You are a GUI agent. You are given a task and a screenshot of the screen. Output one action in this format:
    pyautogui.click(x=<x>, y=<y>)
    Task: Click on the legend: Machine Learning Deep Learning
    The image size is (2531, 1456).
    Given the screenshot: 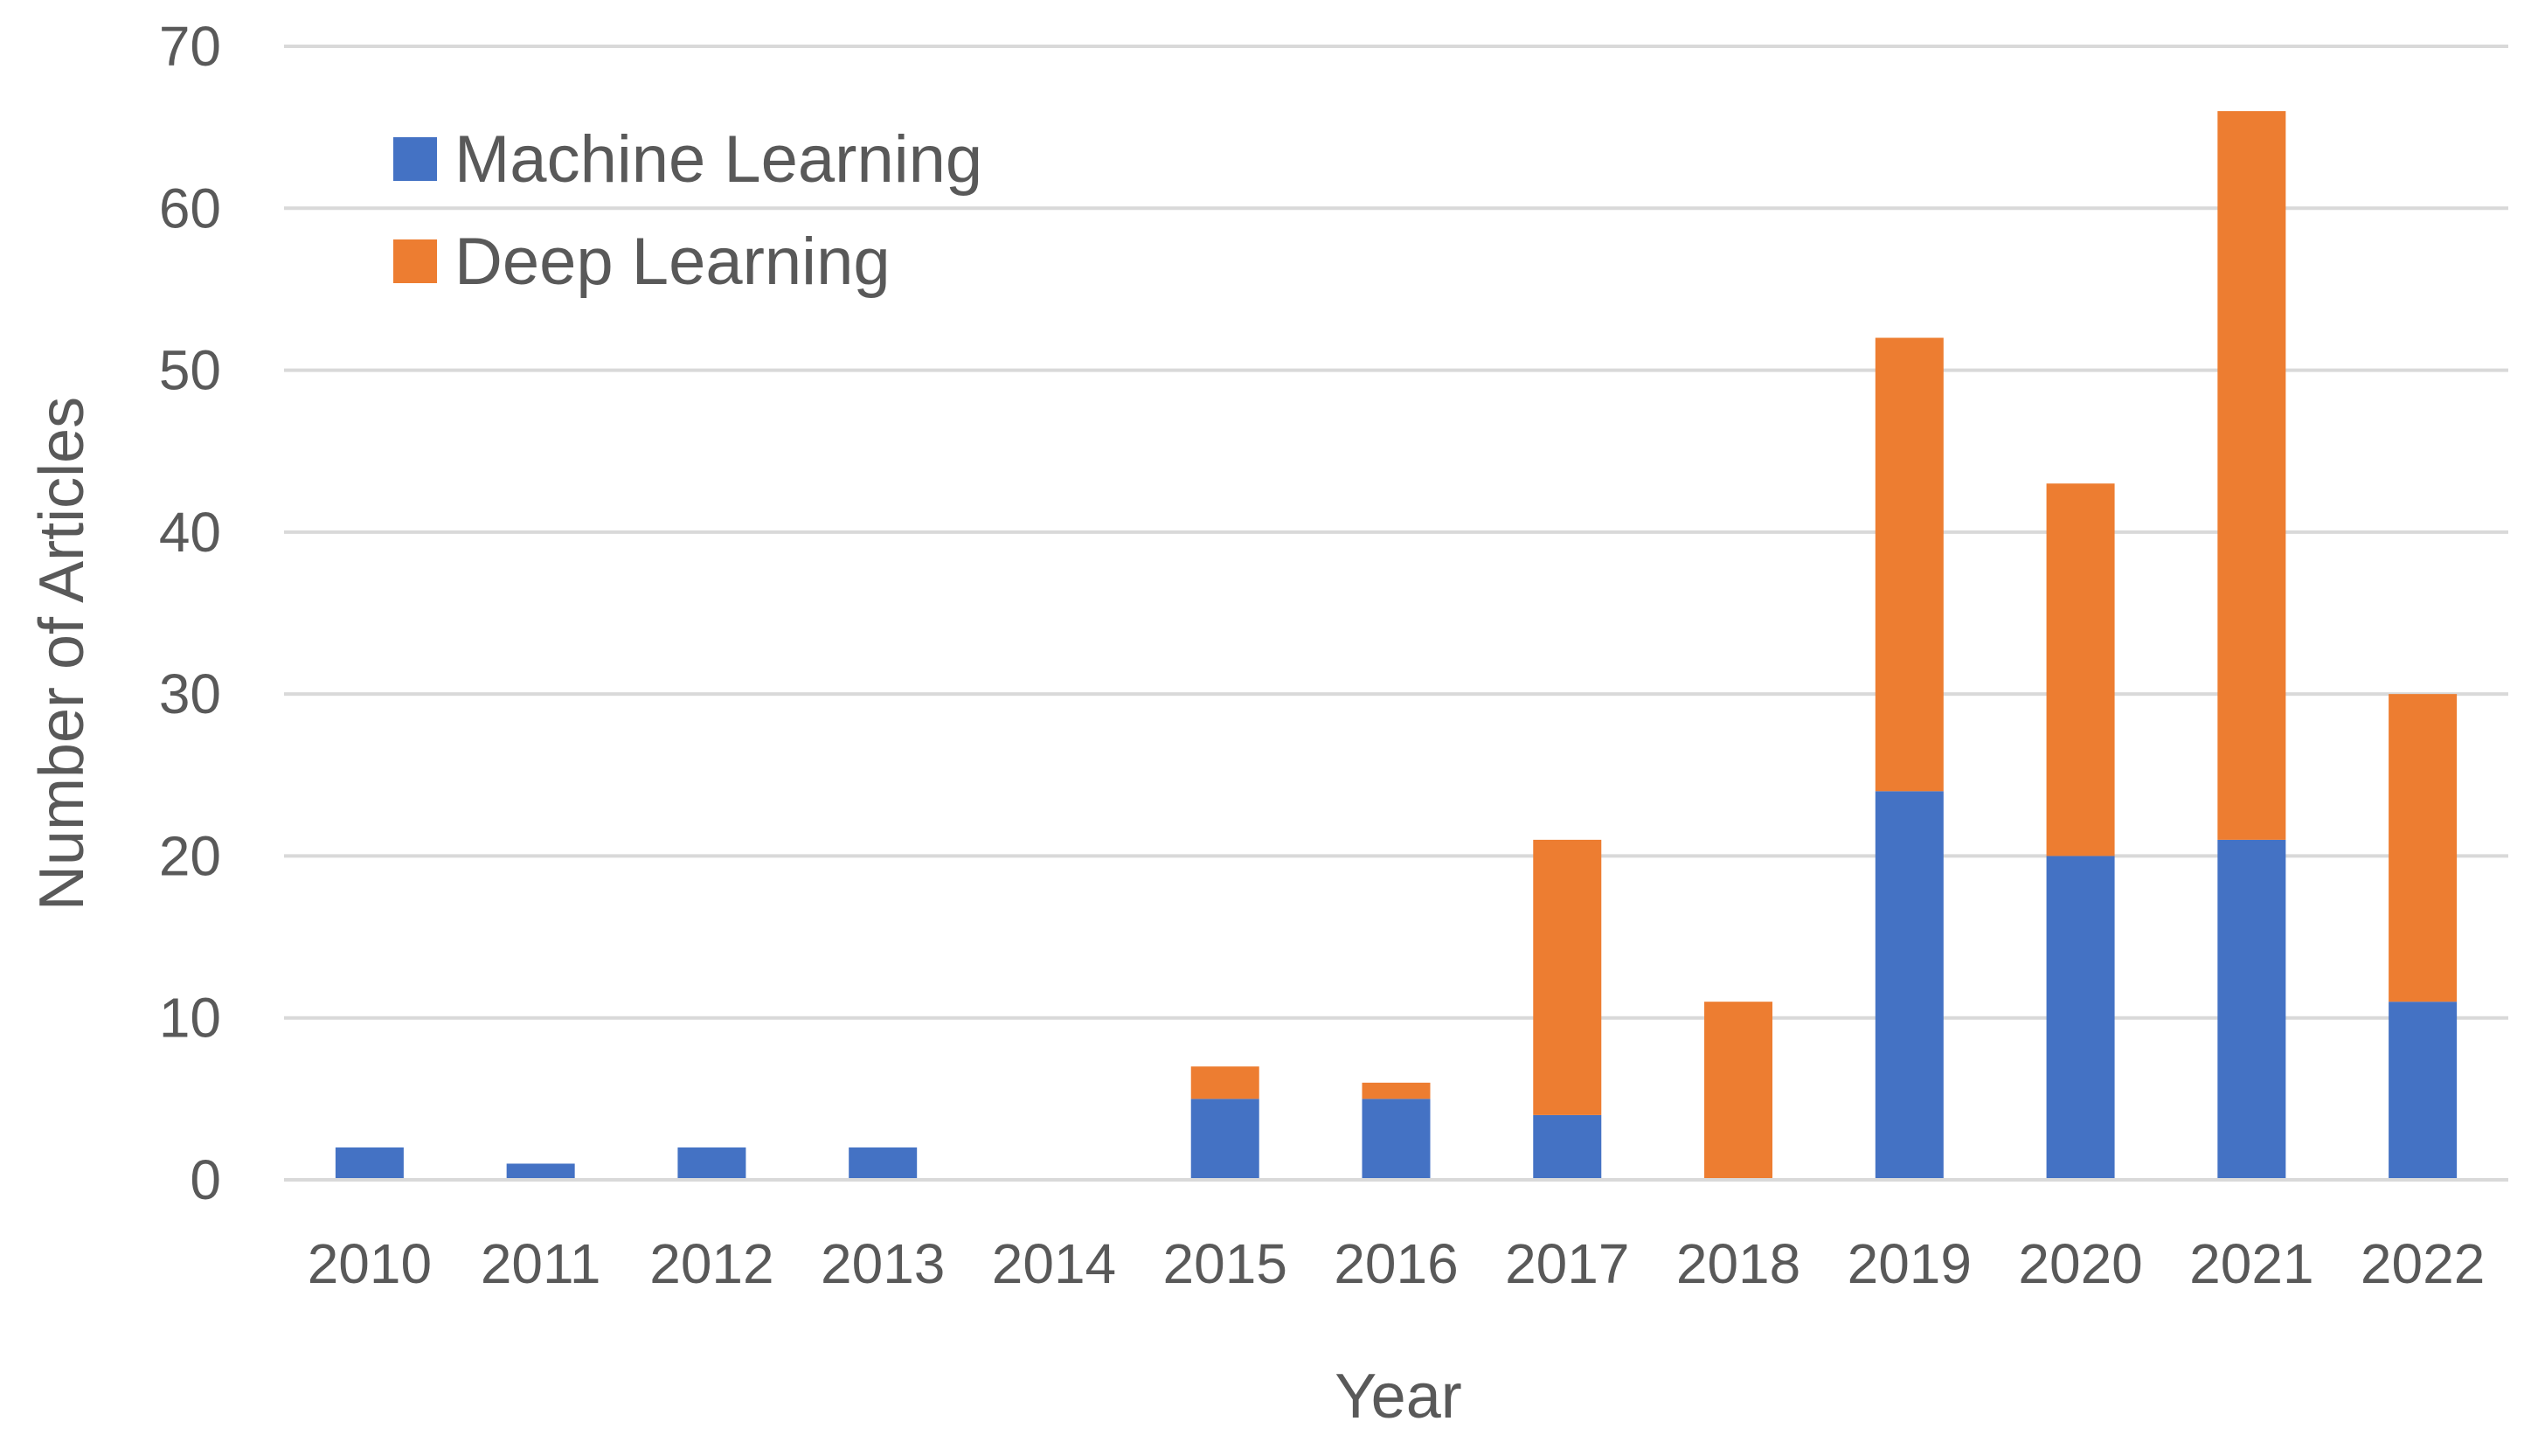 What is the action you would take?
    pyautogui.click(x=687, y=210)
    